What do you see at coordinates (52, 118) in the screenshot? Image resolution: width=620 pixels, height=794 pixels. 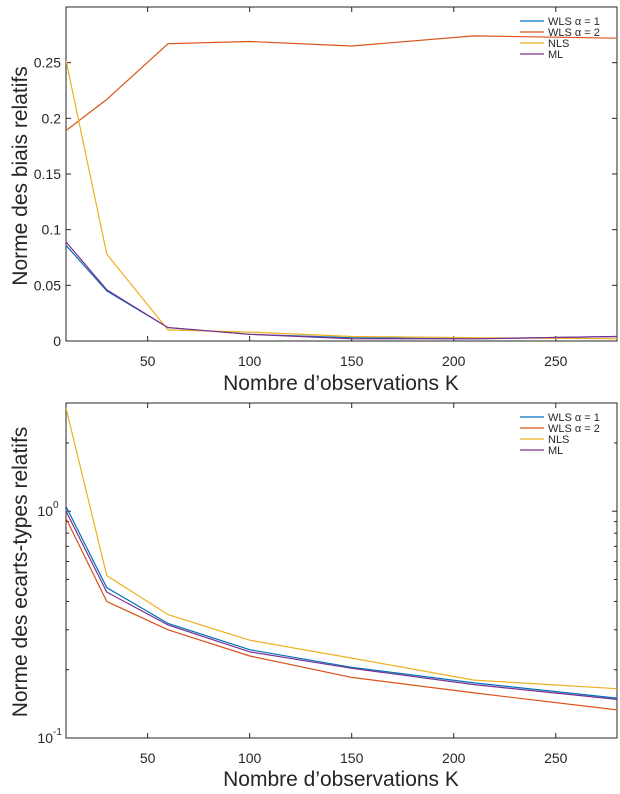 I see `top-ytick-label: 0.2` at bounding box center [52, 118].